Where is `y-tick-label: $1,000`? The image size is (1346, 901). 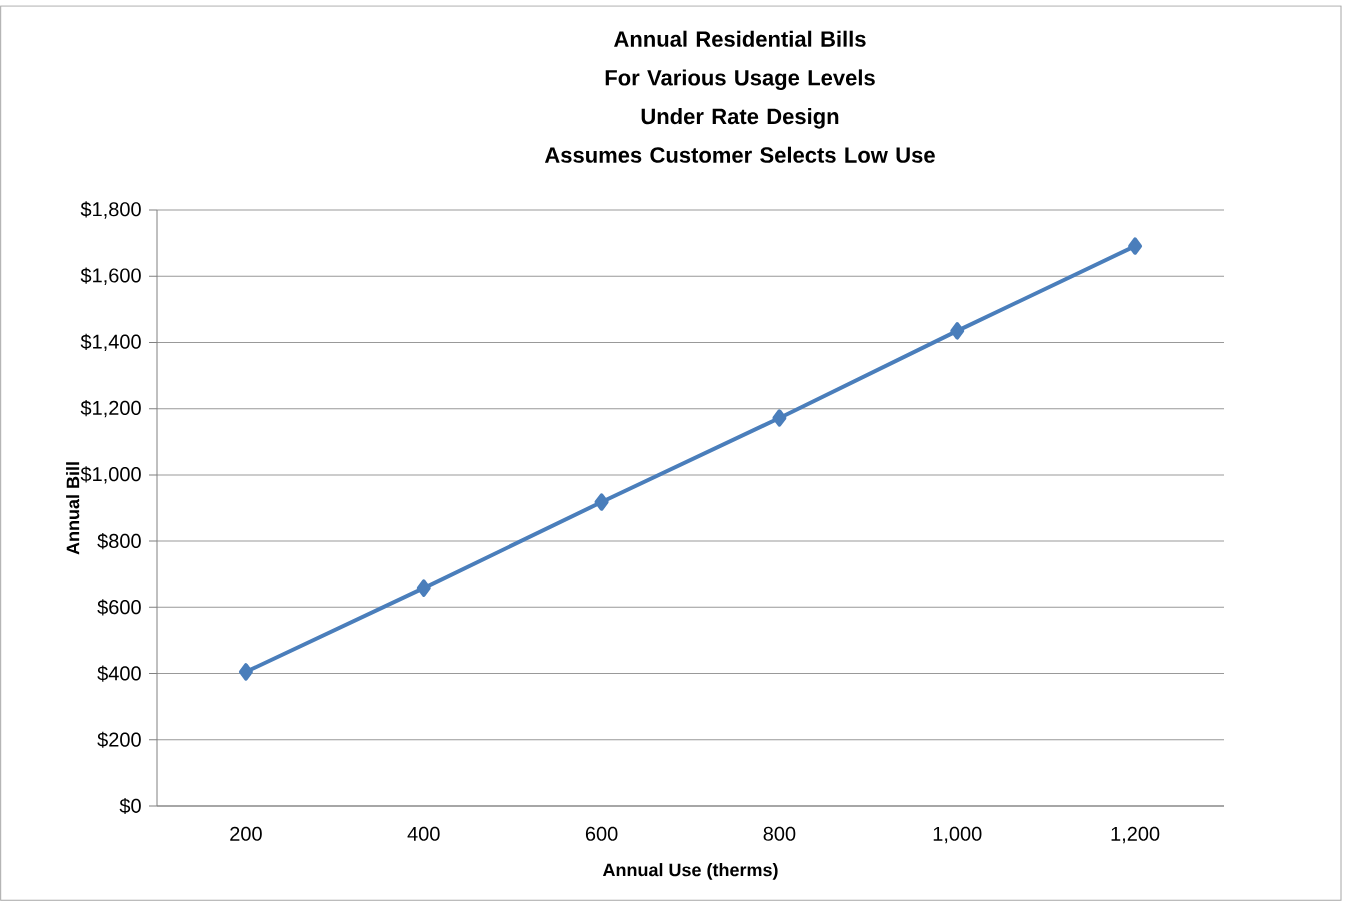 y-tick-label: $1,000 is located at coordinates (110, 475).